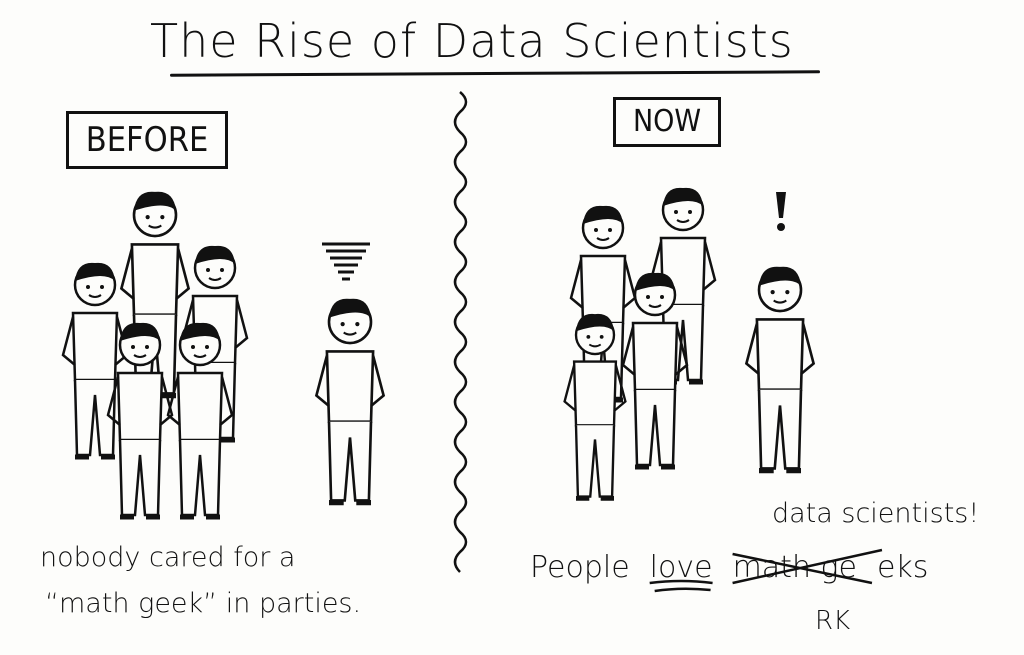 This screenshot has height=655, width=1024. Describe the element at coordinates (902, 567) in the screenshot. I see `now-caption-suffix: eks` at that location.